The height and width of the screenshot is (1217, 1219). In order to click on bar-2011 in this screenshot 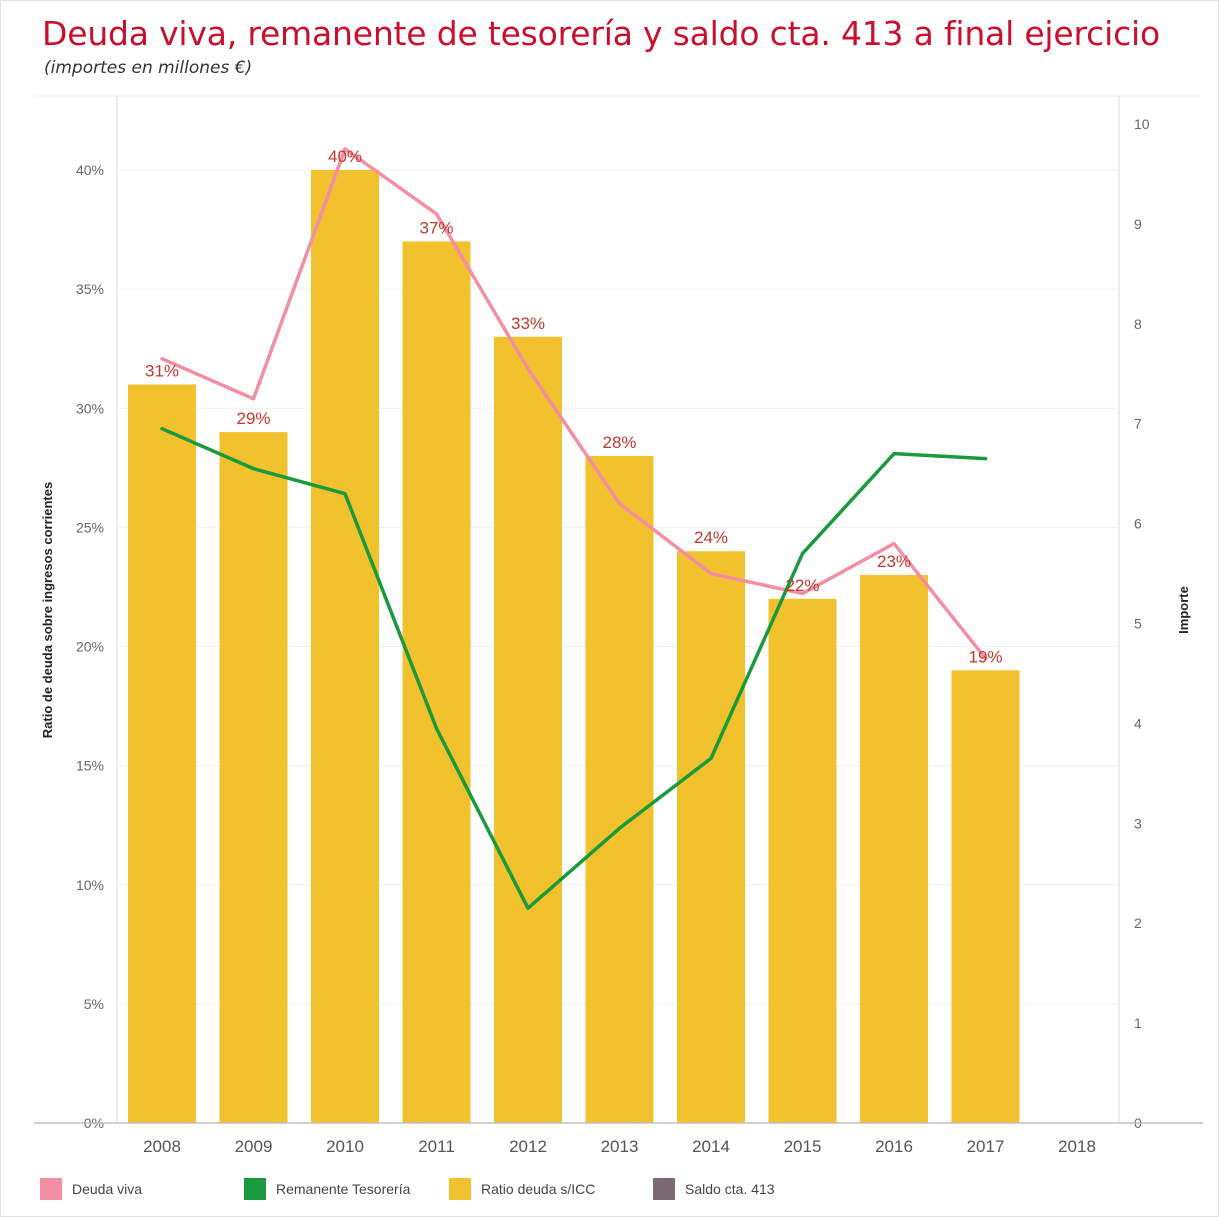, I will do `click(436, 682)`.